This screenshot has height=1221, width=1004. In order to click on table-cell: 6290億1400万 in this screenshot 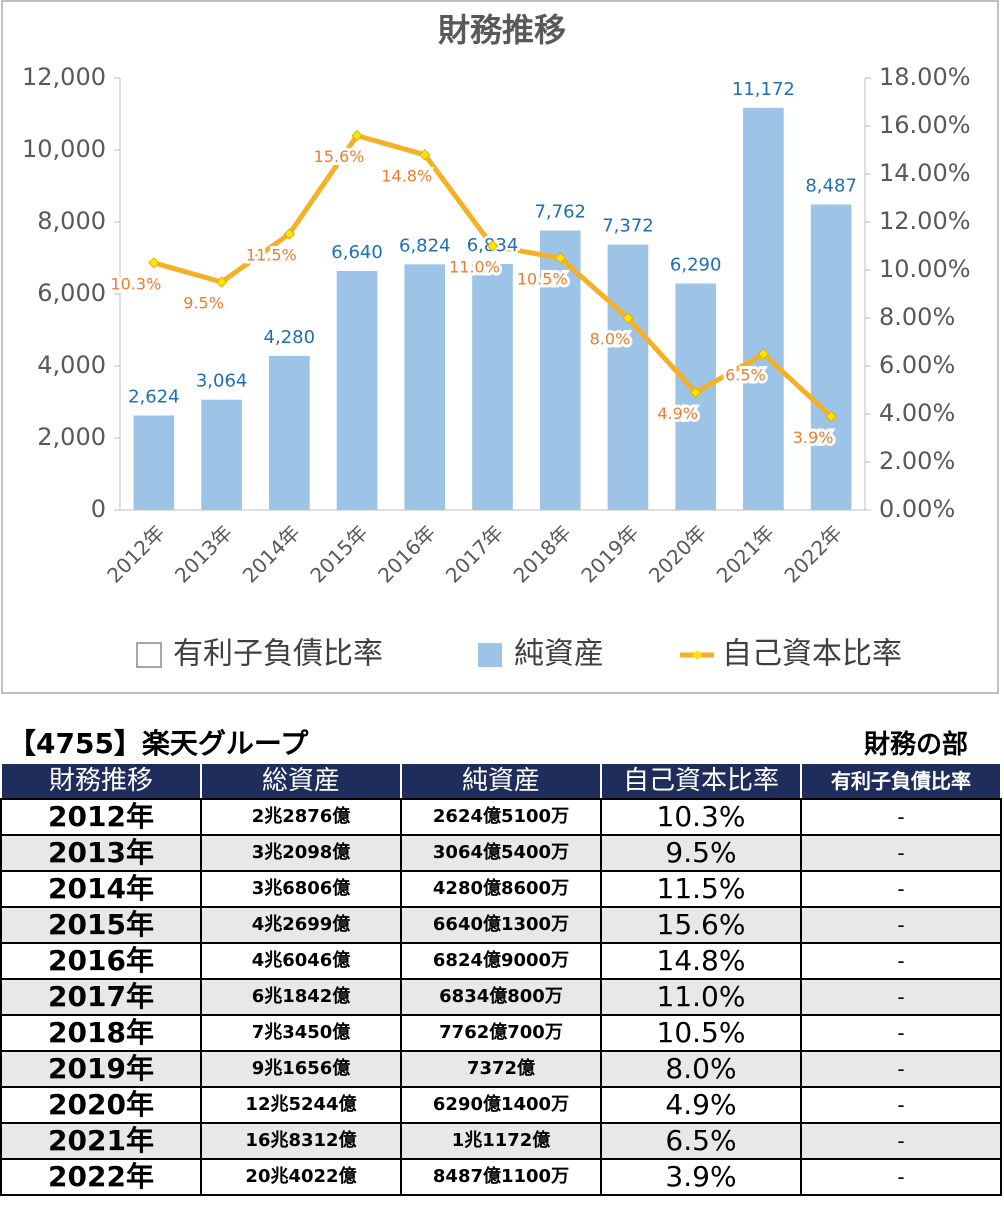, I will do `click(501, 1105)`.